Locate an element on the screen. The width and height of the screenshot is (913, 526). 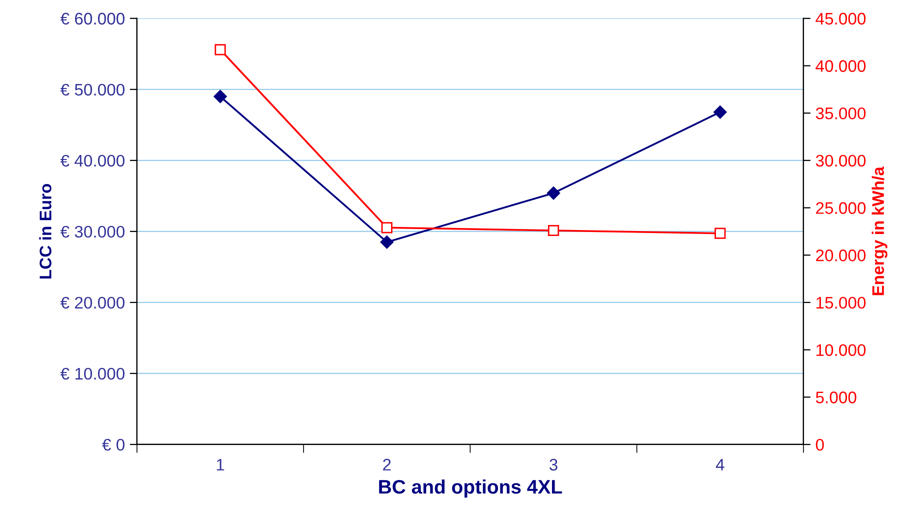
y2-tick-label: 15.000 is located at coordinates (841, 302).